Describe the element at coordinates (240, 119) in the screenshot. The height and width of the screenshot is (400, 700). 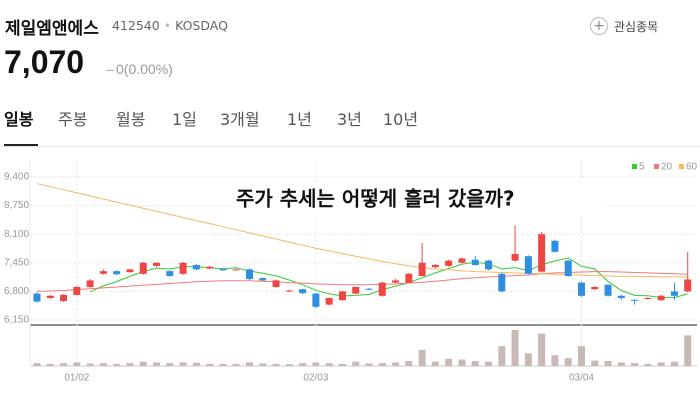
I see `tab: 3개월` at that location.